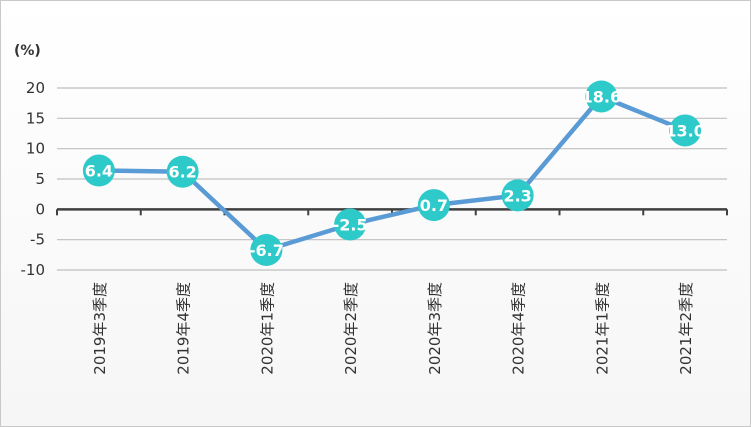  I want to click on x-category-label: 2020年3季度, so click(435, 328).